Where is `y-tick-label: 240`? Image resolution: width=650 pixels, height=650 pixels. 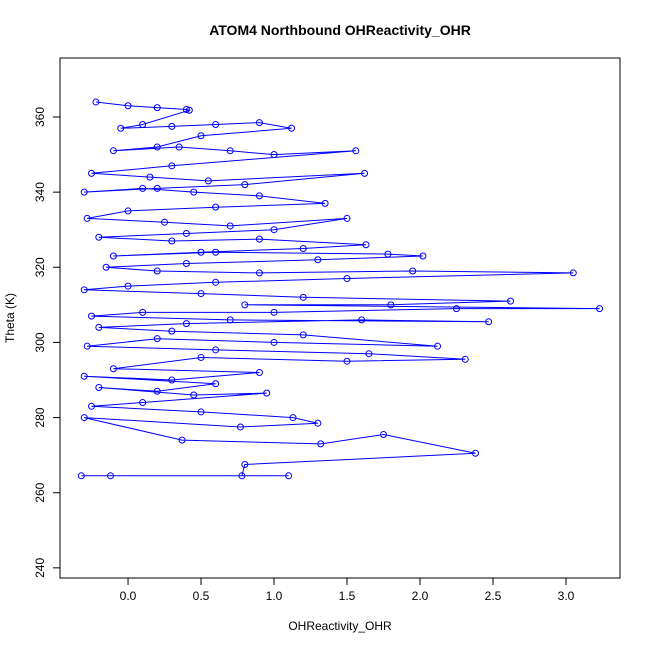 y-tick-label: 240 is located at coordinates (40, 568).